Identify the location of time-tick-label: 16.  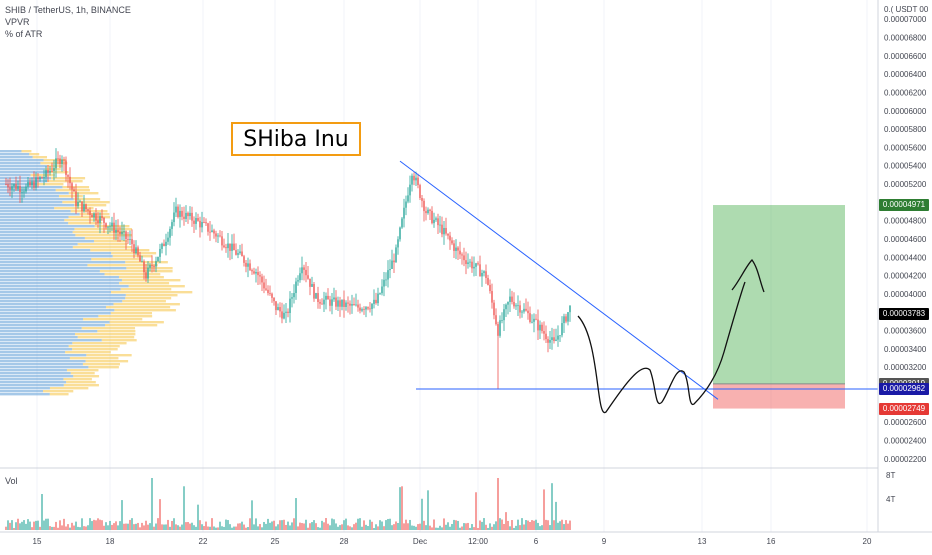
(771, 541).